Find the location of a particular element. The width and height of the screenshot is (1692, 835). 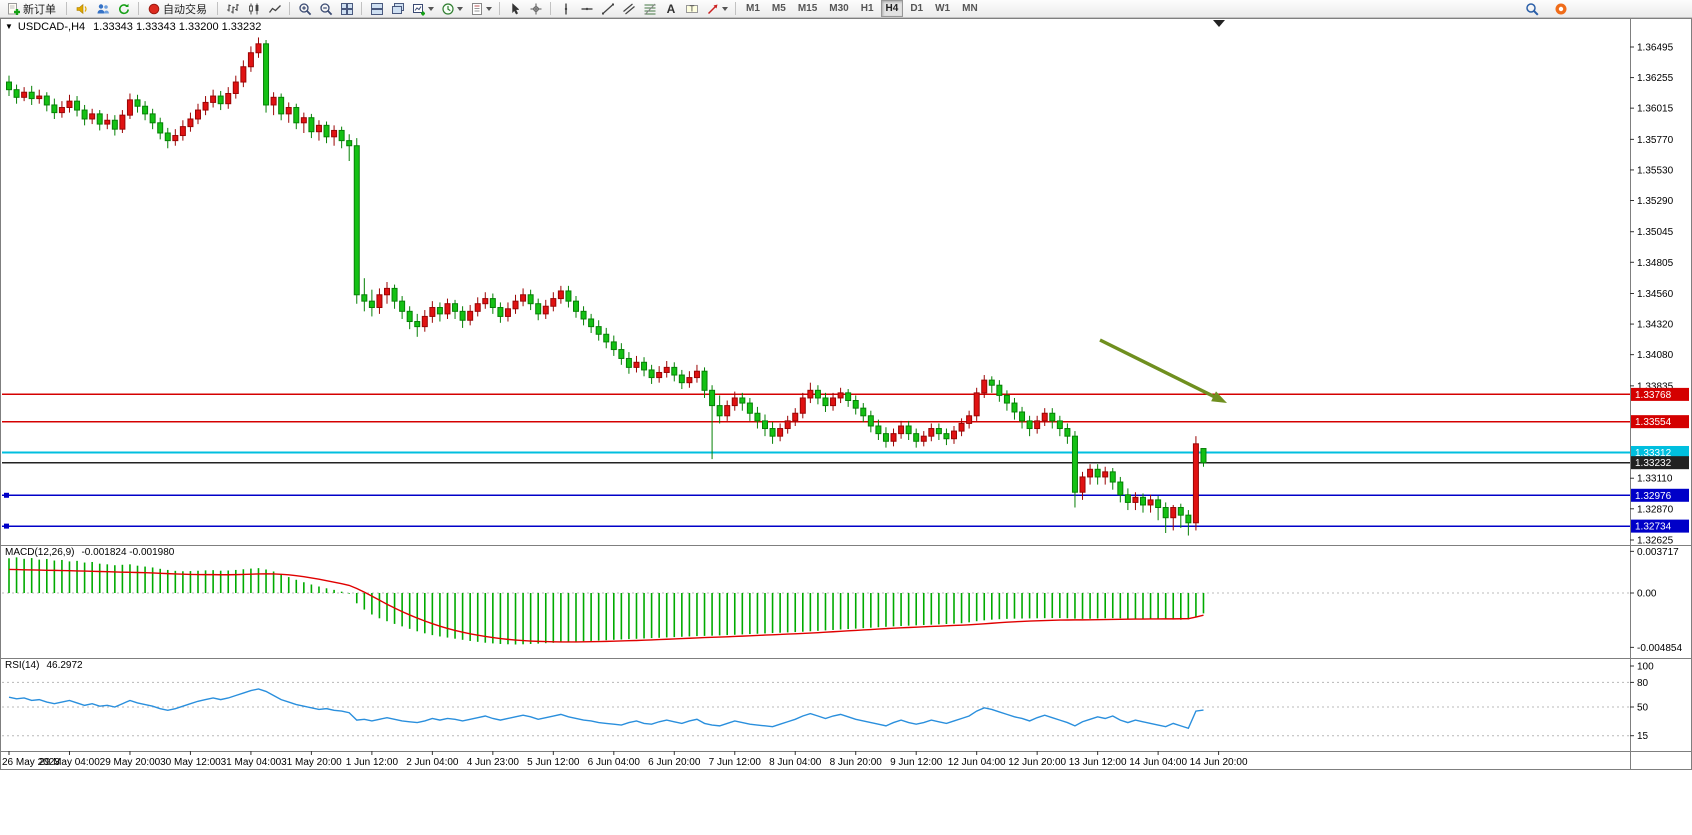

fibonacci-icon is located at coordinates (649, 8).